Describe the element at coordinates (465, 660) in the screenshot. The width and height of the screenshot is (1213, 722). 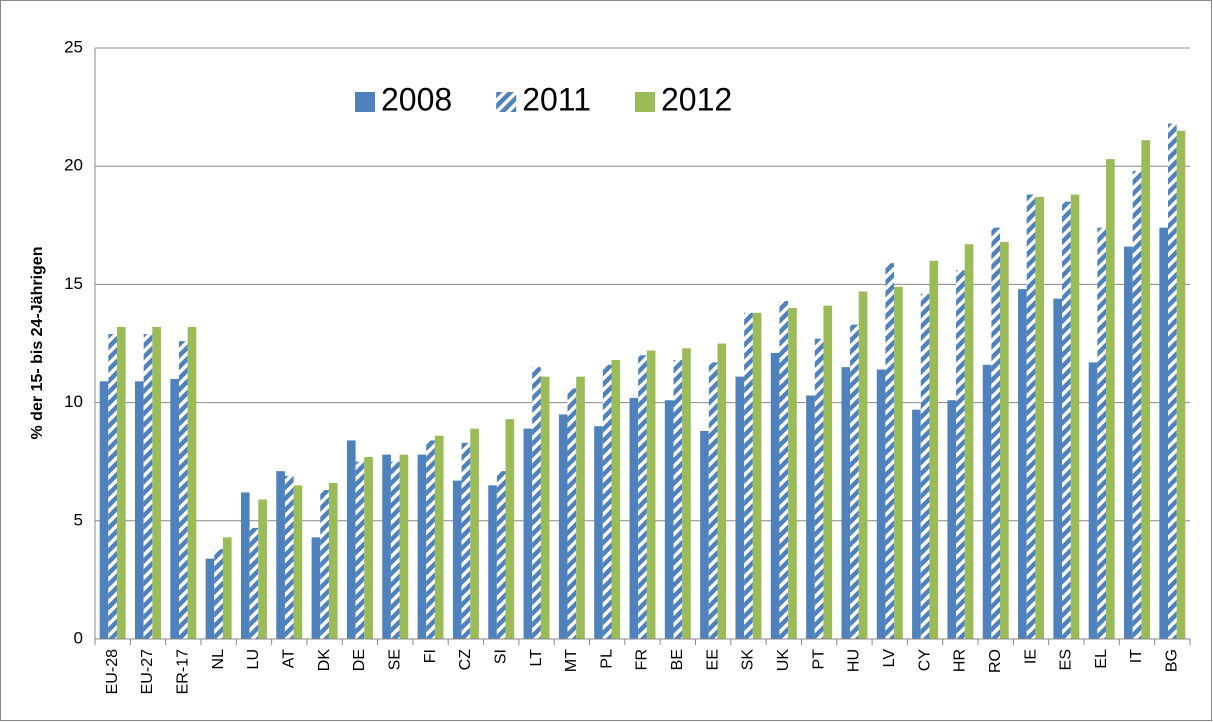
I see `x-tick-label: CZ` at that location.